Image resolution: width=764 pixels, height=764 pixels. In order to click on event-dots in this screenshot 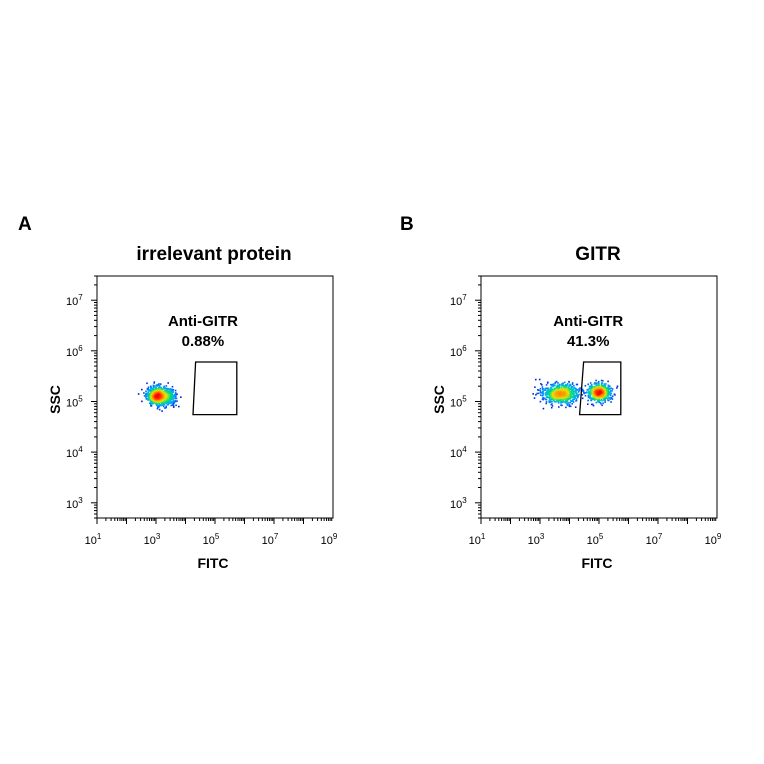, I will do `click(575, 394)`.